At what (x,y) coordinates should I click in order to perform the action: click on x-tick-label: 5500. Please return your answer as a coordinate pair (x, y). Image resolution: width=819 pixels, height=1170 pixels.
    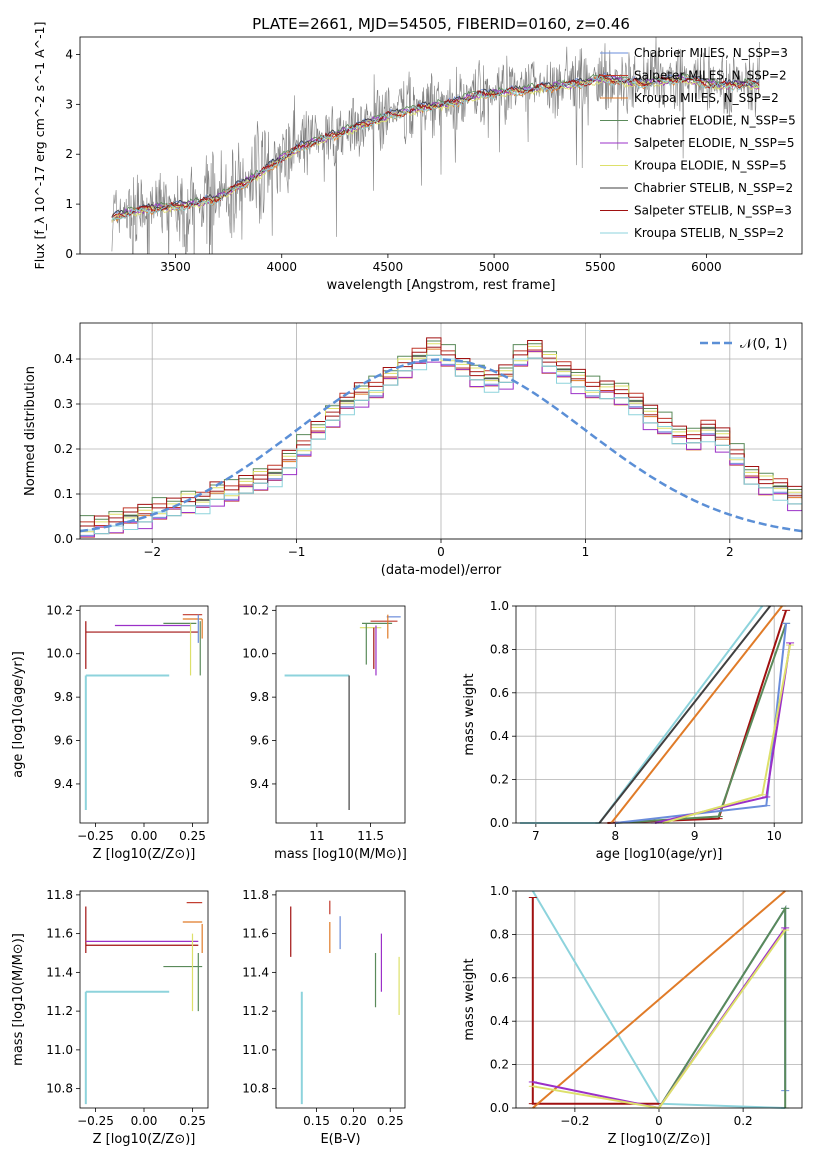
    Looking at the image, I should click on (600, 267).